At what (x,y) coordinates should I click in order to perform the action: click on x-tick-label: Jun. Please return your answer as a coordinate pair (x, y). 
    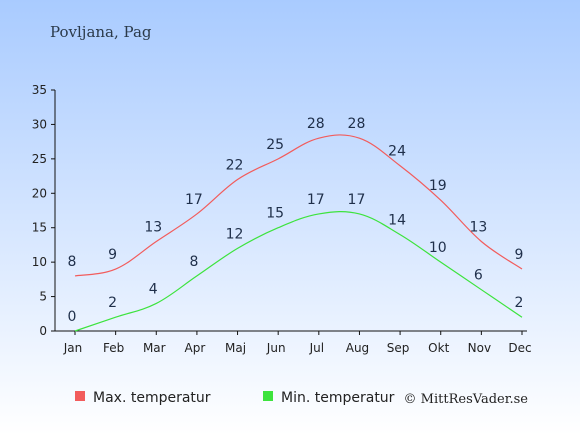
    Looking at the image, I should click on (276, 348).